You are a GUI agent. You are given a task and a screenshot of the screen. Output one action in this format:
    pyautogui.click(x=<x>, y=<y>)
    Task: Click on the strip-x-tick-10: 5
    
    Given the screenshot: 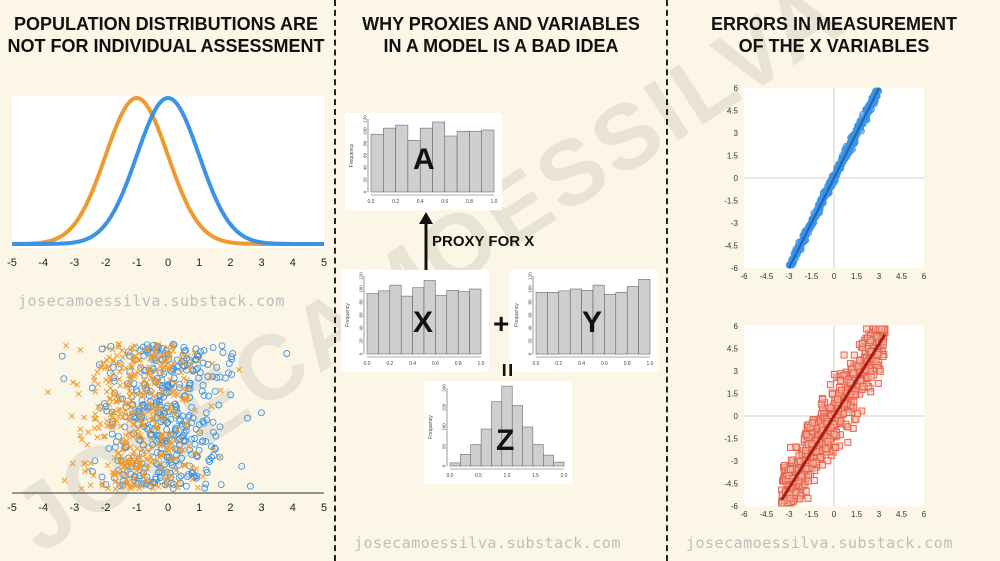 What is the action you would take?
    pyautogui.click(x=324, y=508)
    